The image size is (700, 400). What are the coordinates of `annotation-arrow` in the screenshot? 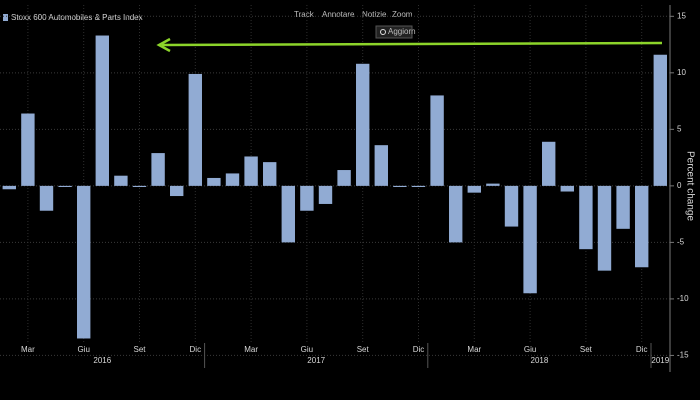 It's located at (409, 45).